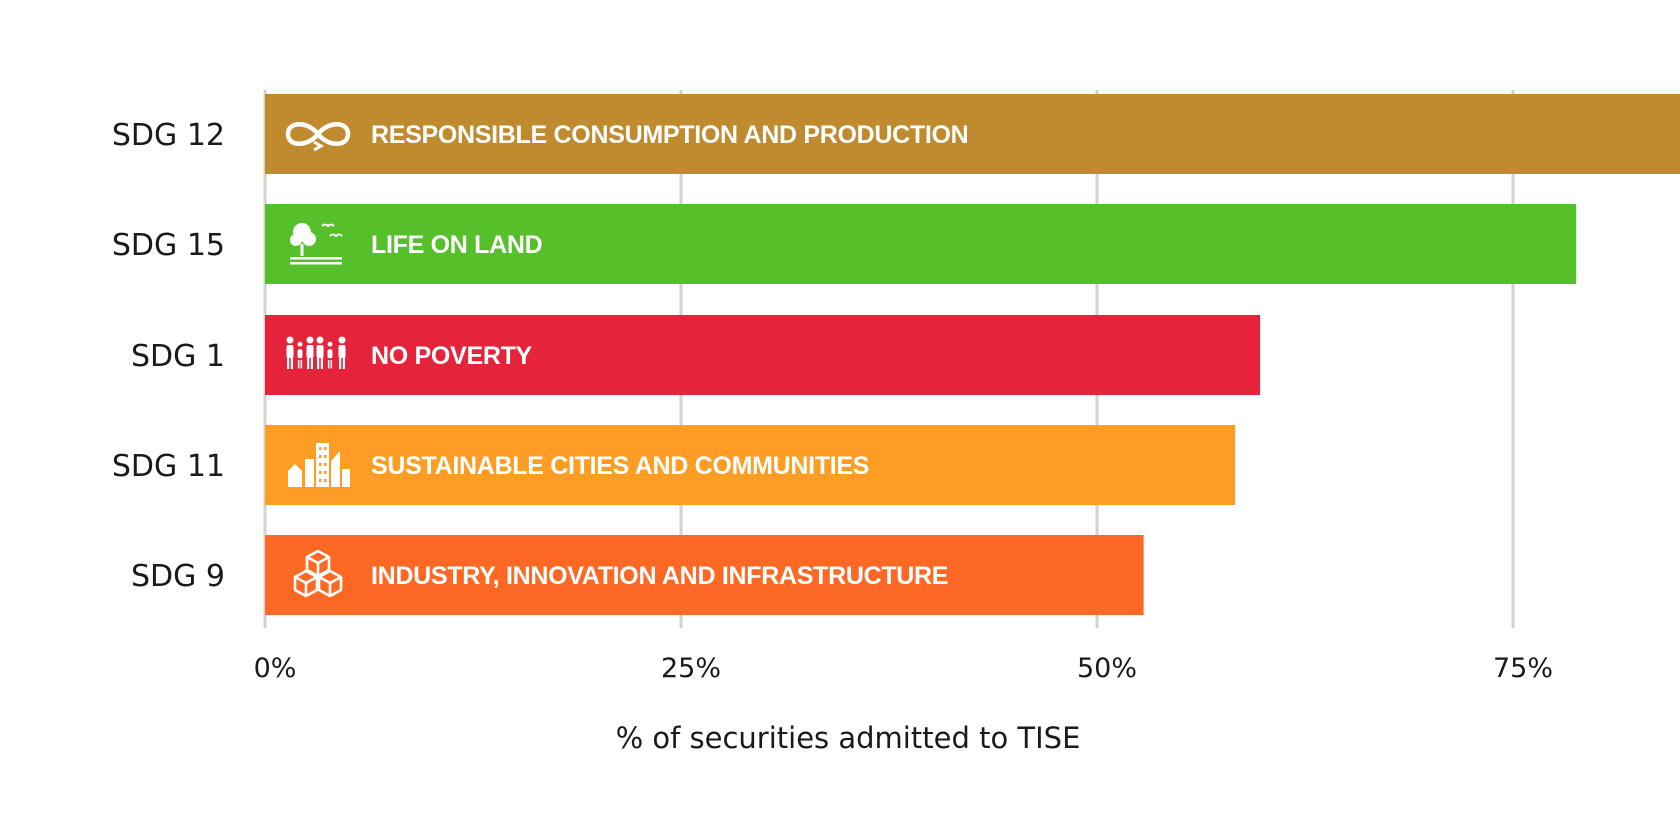  I want to click on bar-label: INDUSTRY, INNOVATION AND INFRASTRUCTURE, so click(659, 576).